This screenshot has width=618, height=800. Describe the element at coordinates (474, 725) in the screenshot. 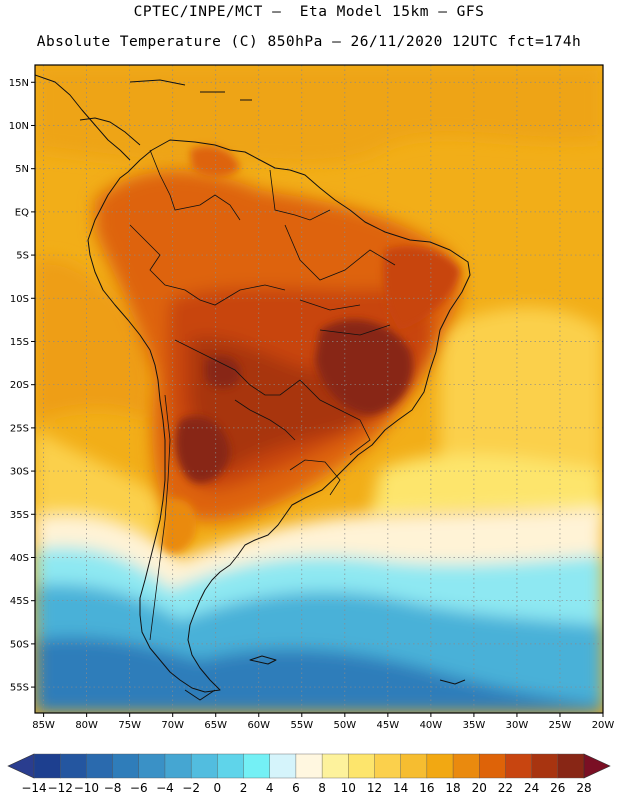

I see `lon-label: 35W` at that location.